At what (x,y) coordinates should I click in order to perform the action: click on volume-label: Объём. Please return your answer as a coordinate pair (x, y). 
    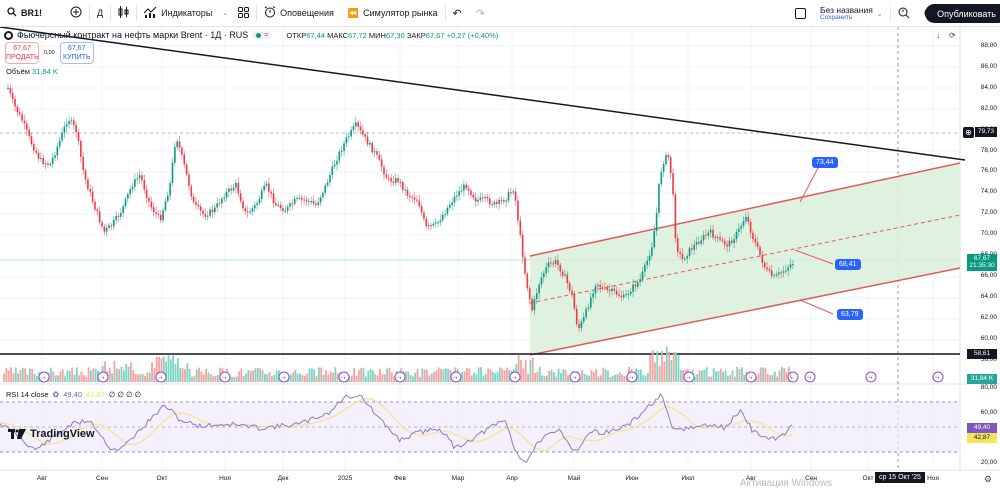
    Looking at the image, I should click on (18, 71).